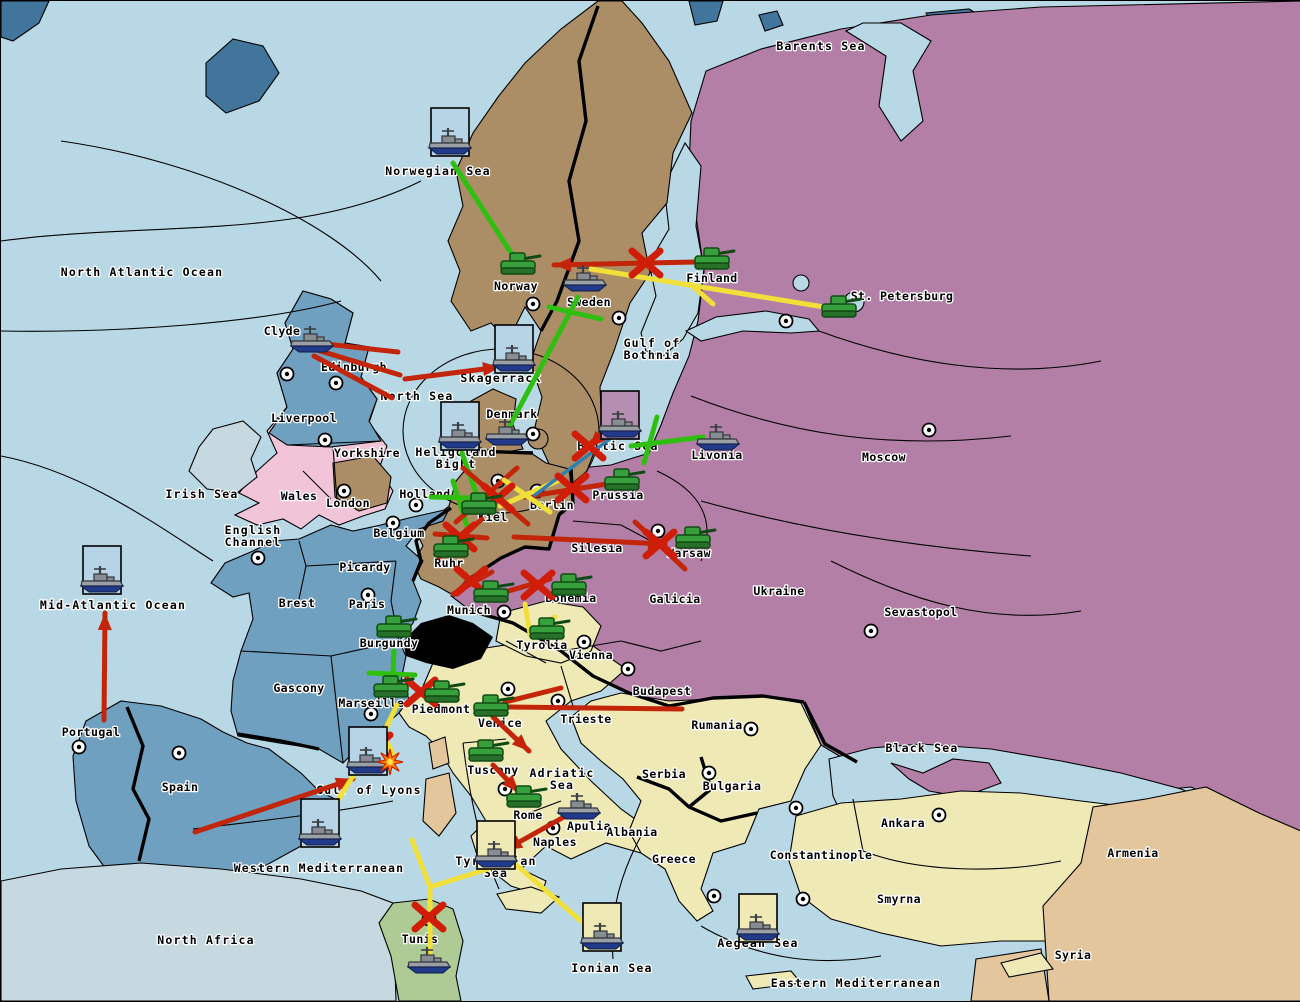  What do you see at coordinates (570, 246) in the screenshot?
I see `region-scandinavia` at bounding box center [570, 246].